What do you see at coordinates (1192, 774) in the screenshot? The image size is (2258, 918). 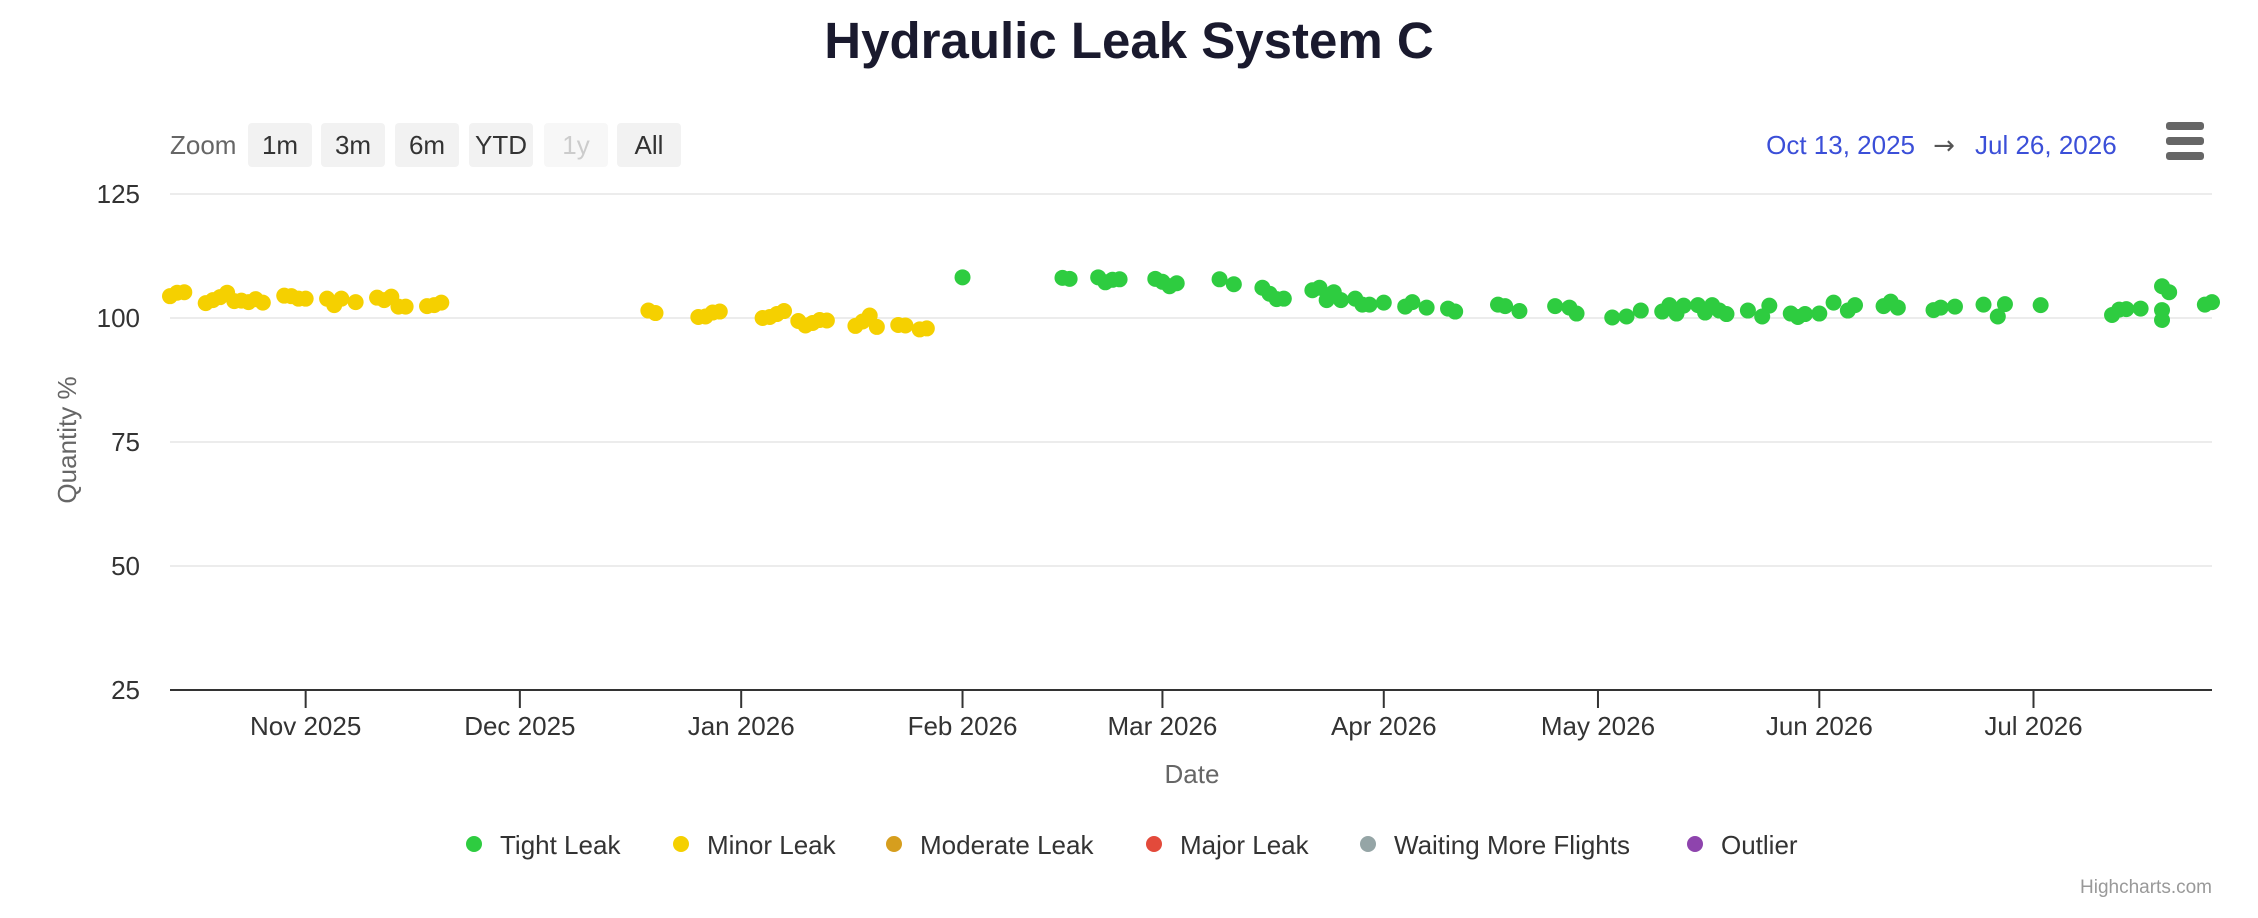 I see `x-axis-title: Date` at bounding box center [1192, 774].